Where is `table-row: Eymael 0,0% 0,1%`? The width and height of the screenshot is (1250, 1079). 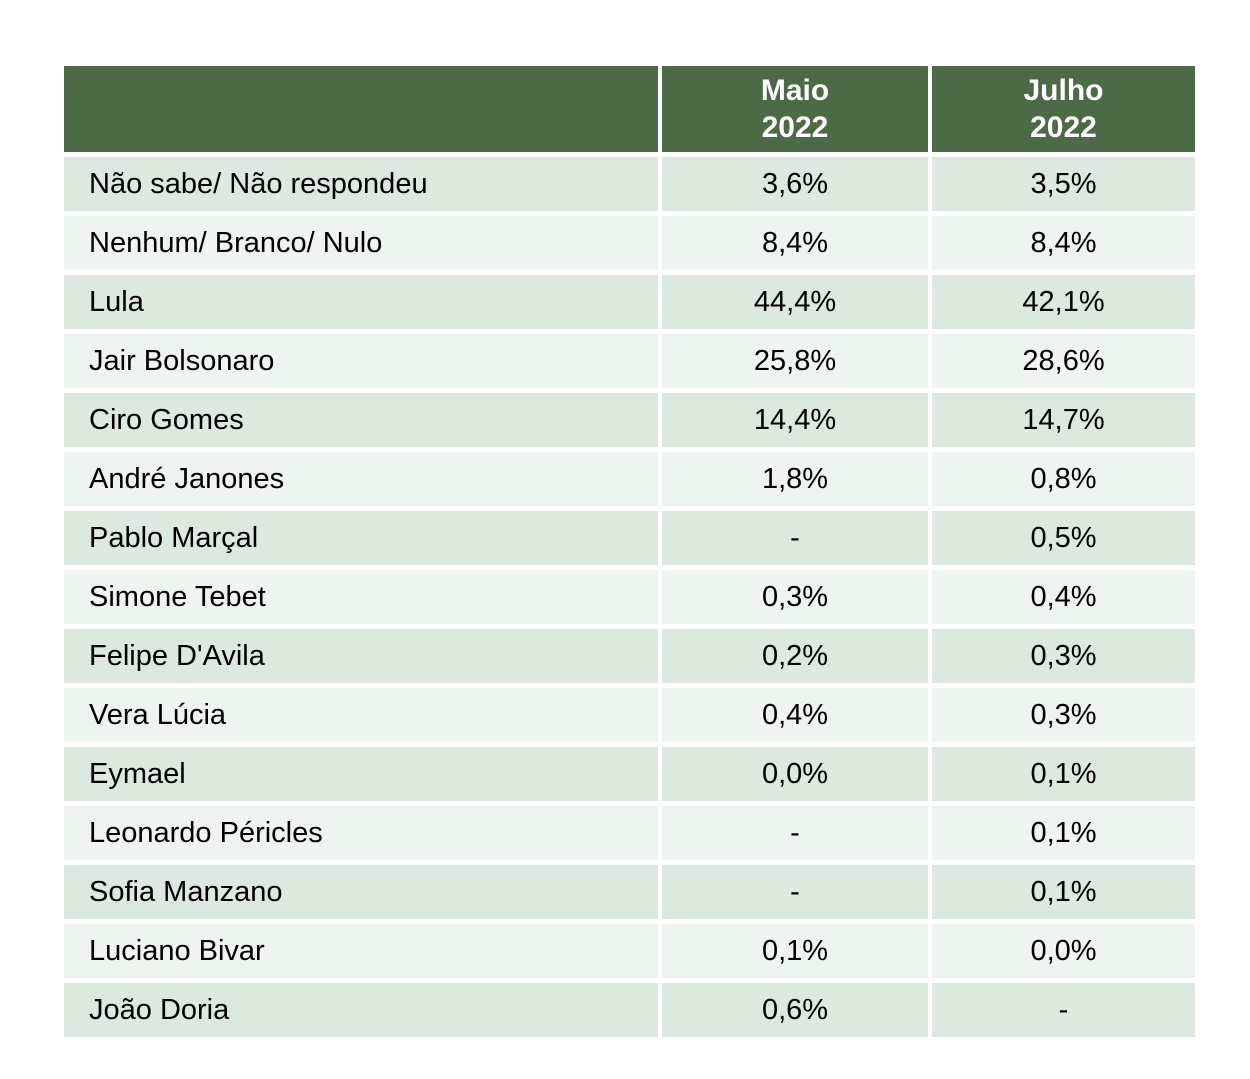
table-row: Eymael 0,0% 0,1% is located at coordinates (629, 771).